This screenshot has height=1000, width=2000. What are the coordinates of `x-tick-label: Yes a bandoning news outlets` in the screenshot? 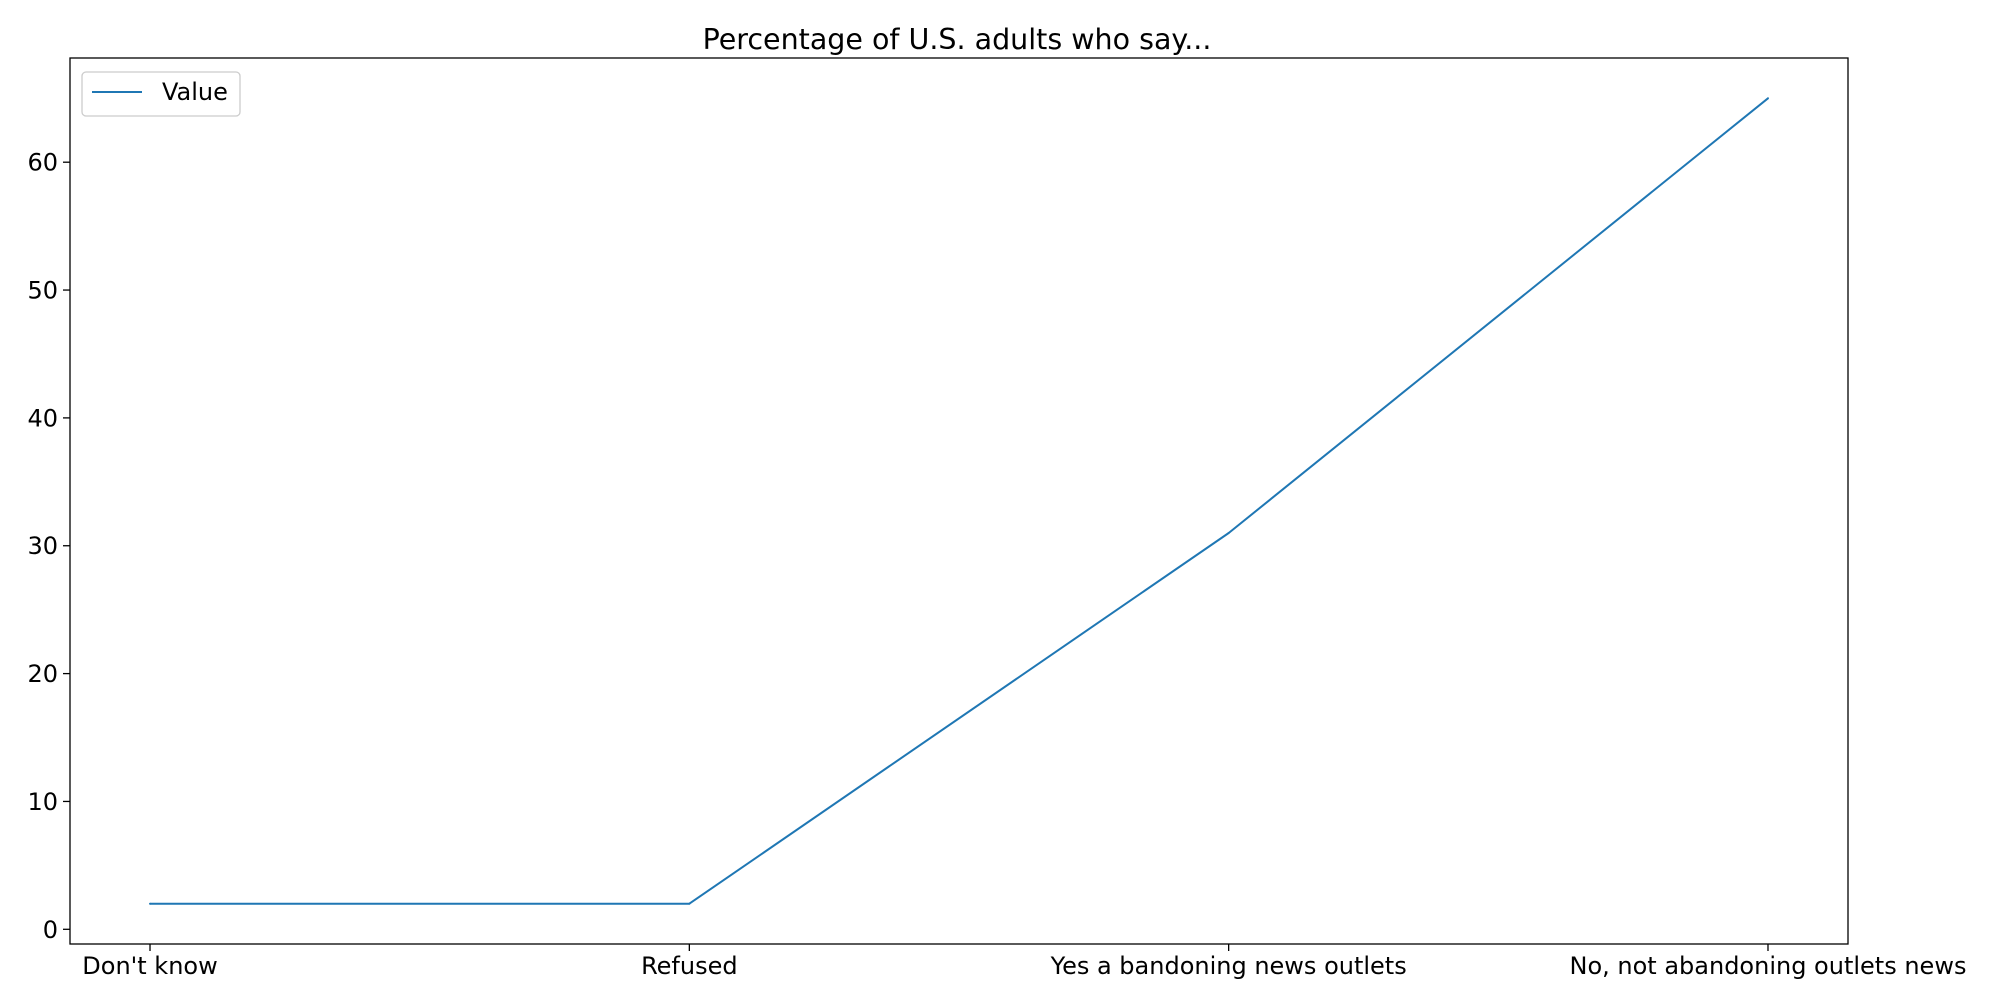 It's located at (1228, 966).